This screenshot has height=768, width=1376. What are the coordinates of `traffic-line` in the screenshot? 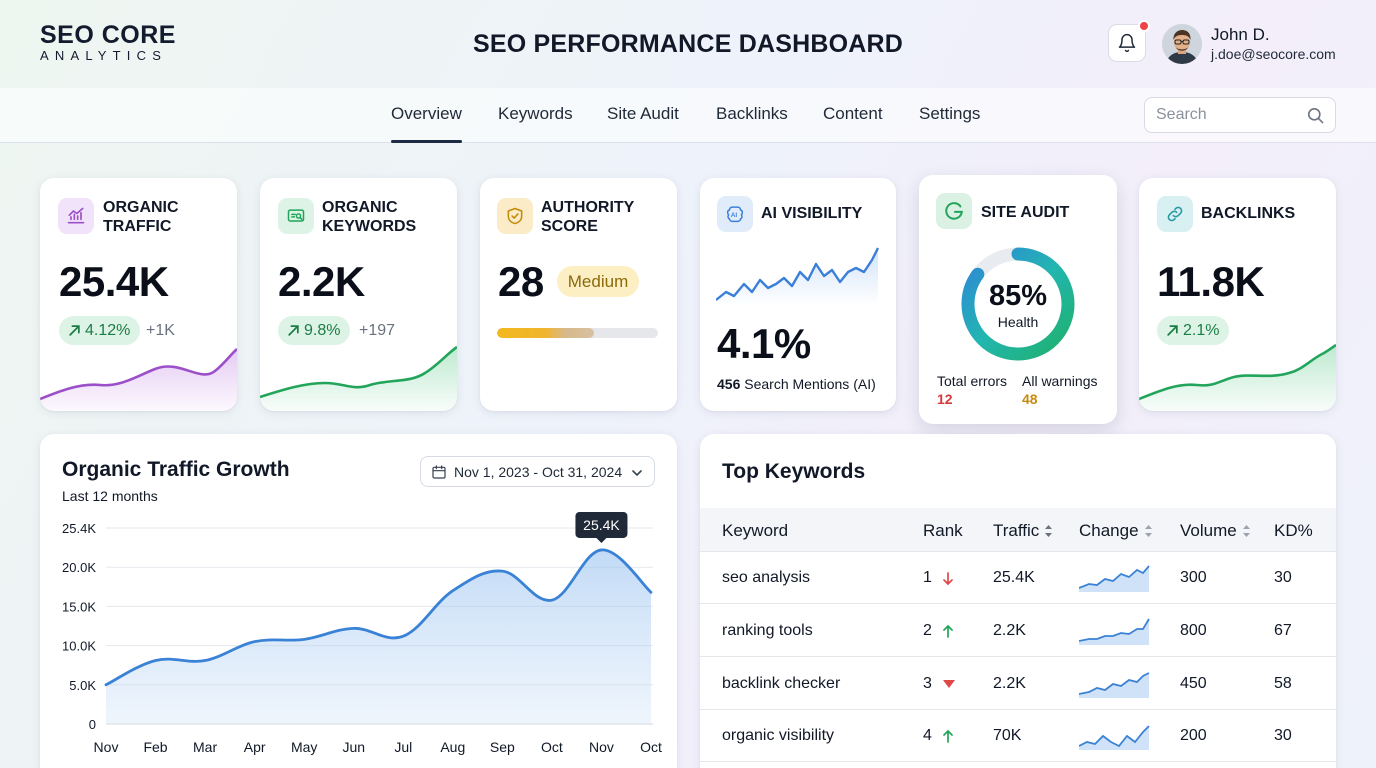 It's located at (378, 617).